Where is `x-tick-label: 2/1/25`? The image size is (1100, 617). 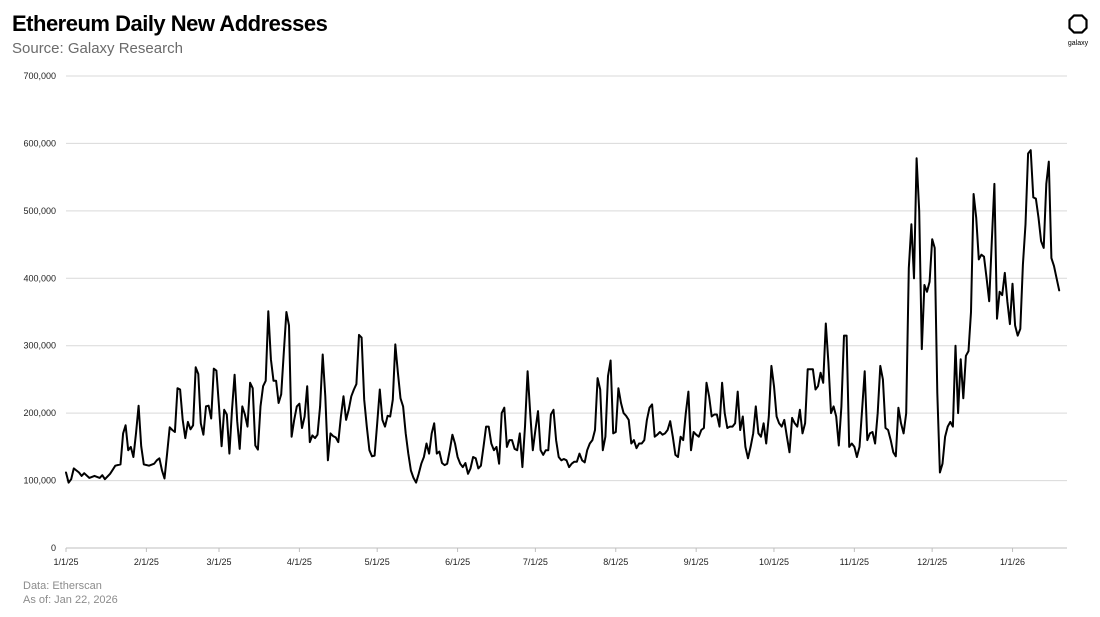
x-tick-label: 2/1/25 is located at coordinates (146, 562).